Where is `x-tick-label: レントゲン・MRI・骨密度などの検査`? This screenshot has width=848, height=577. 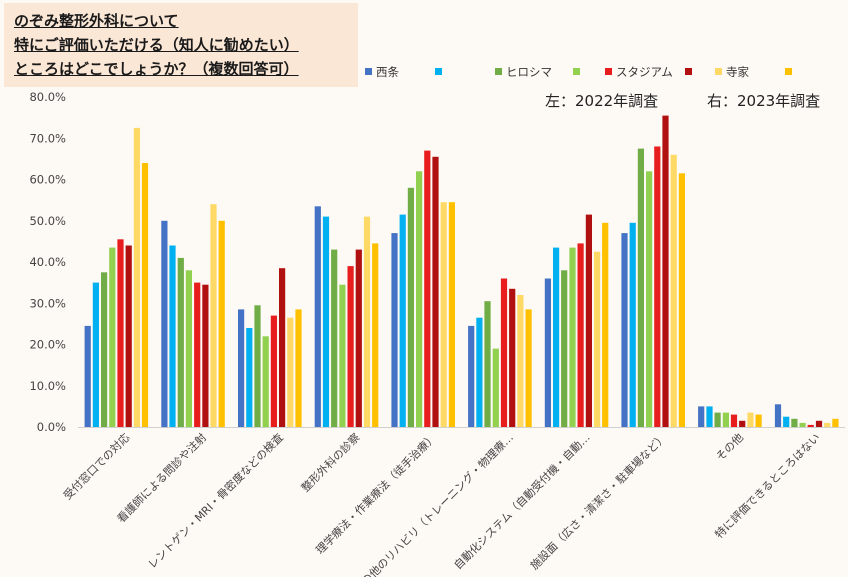
x-tick-label: レントゲン・MRI・骨密度などの検査 is located at coordinates (215, 500).